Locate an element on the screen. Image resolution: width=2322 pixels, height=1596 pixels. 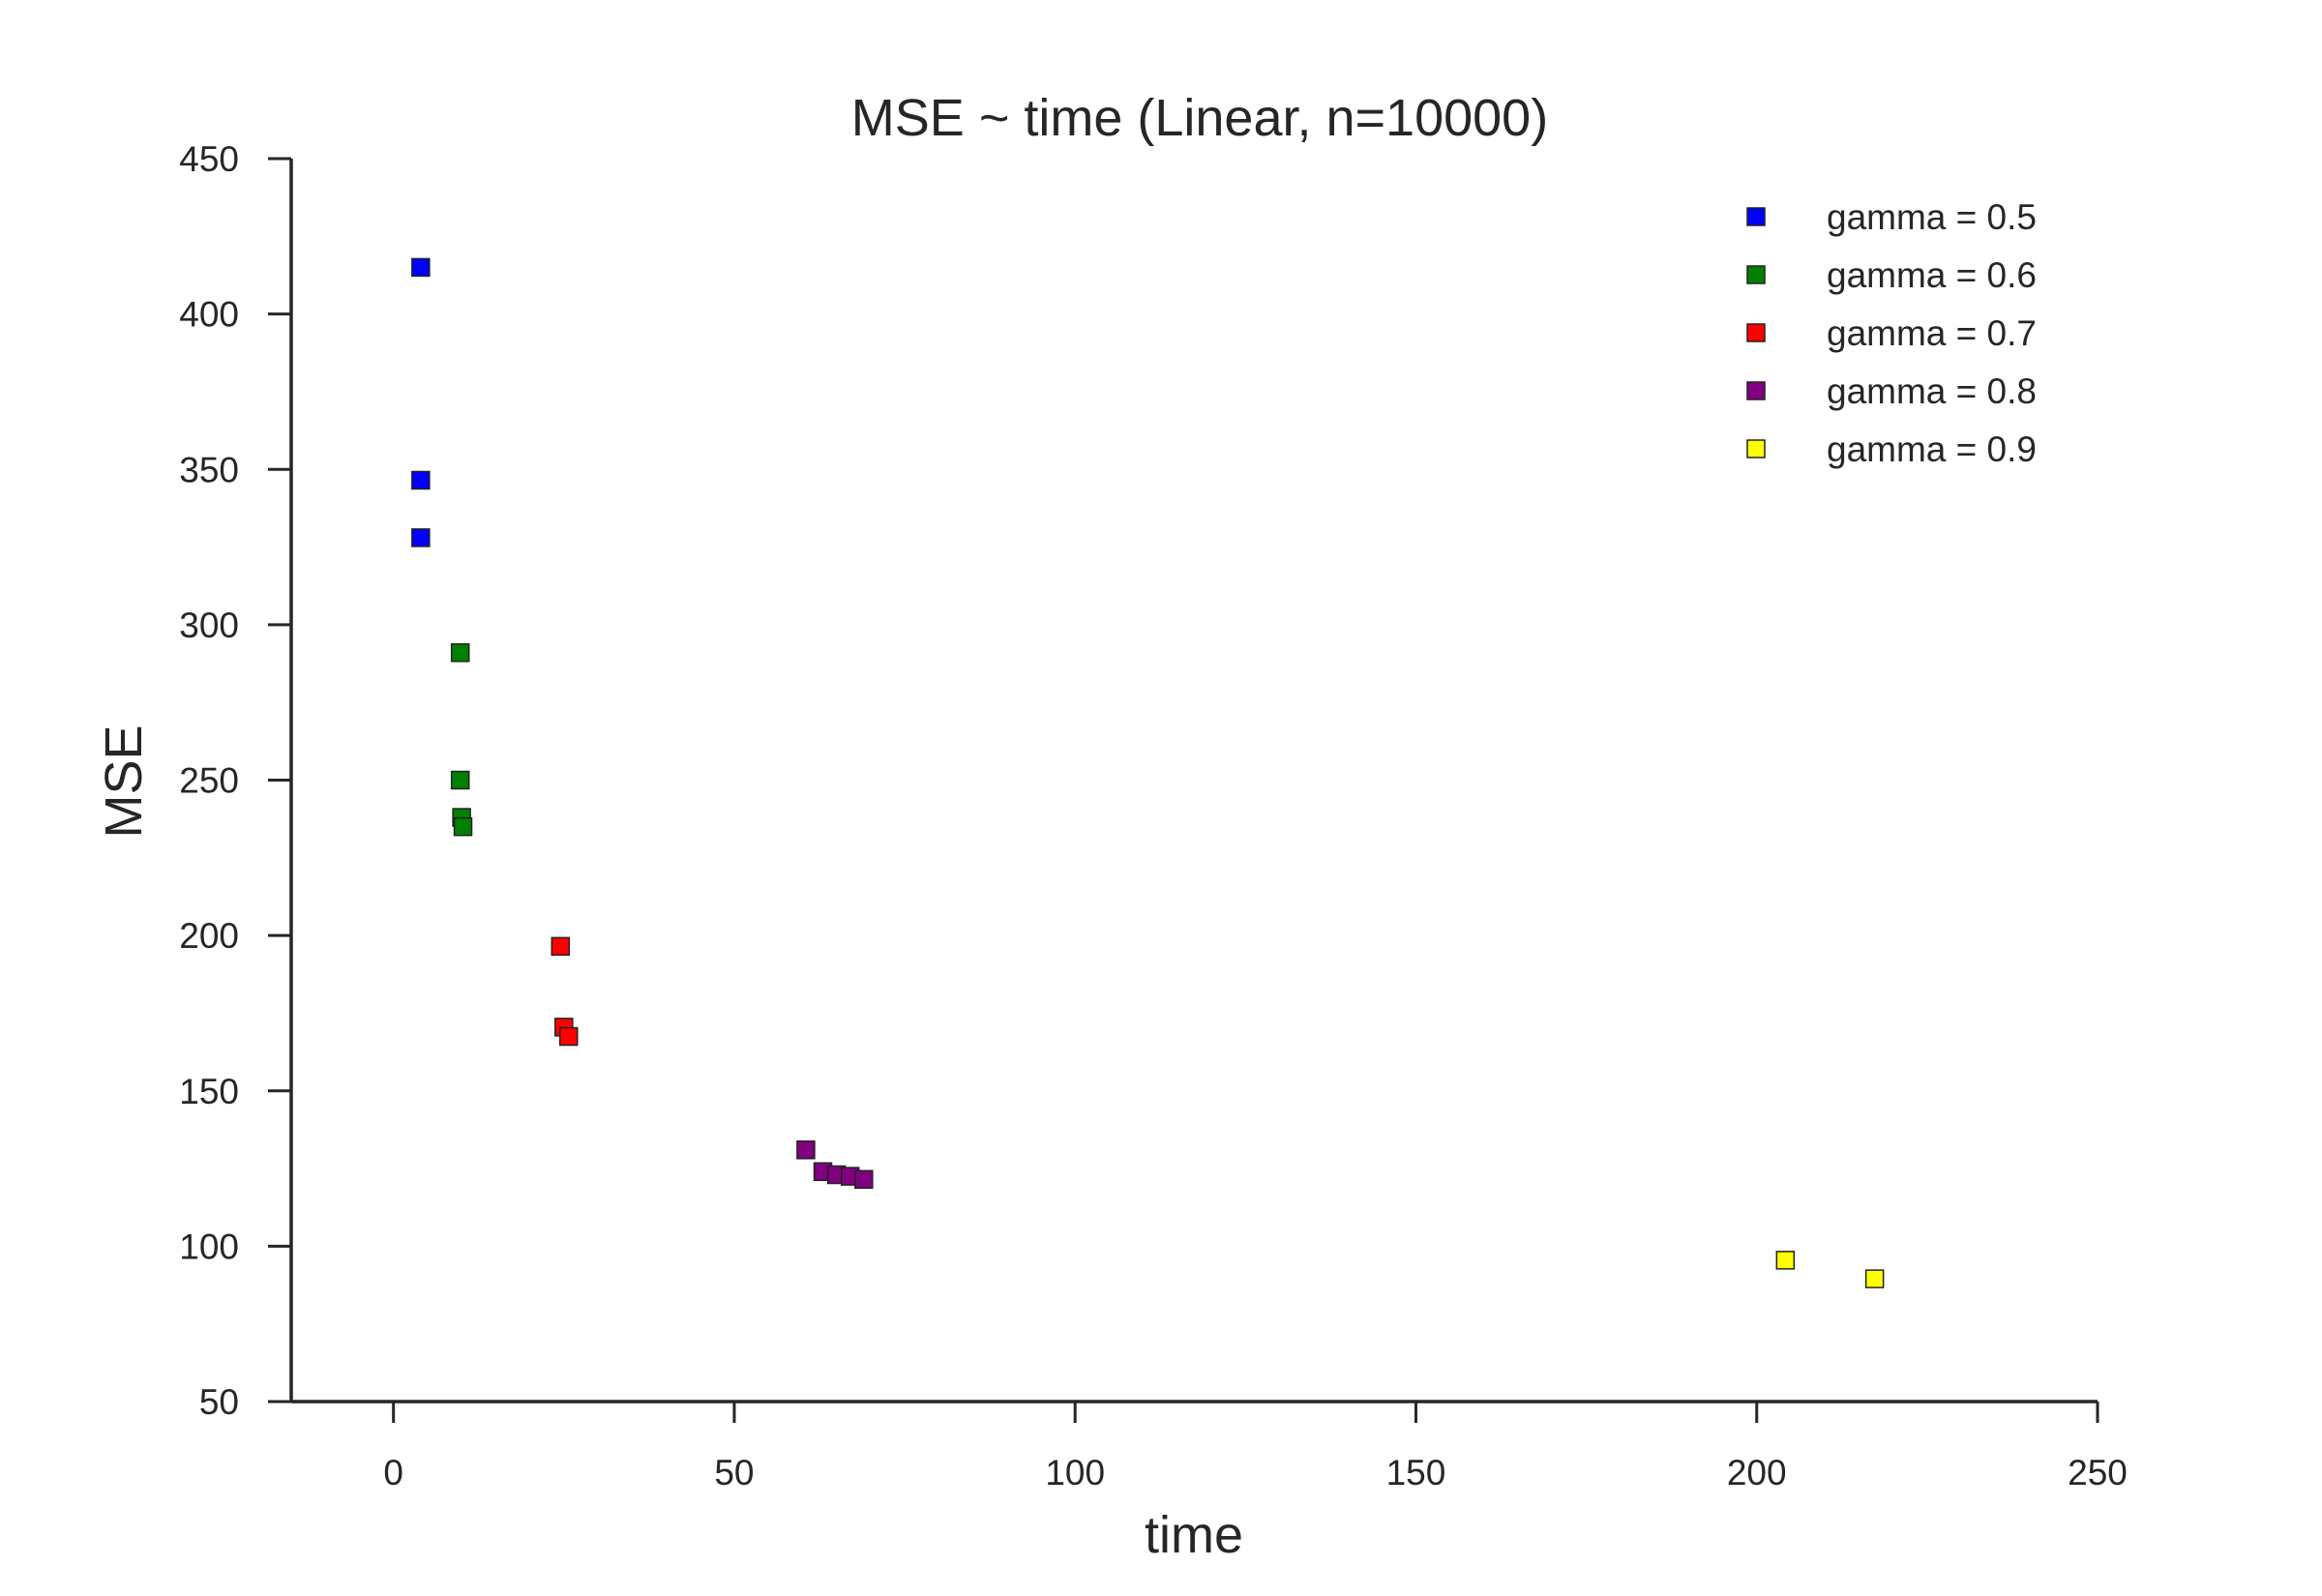
legend-label: gamma = 0.6 is located at coordinates (1932, 275).